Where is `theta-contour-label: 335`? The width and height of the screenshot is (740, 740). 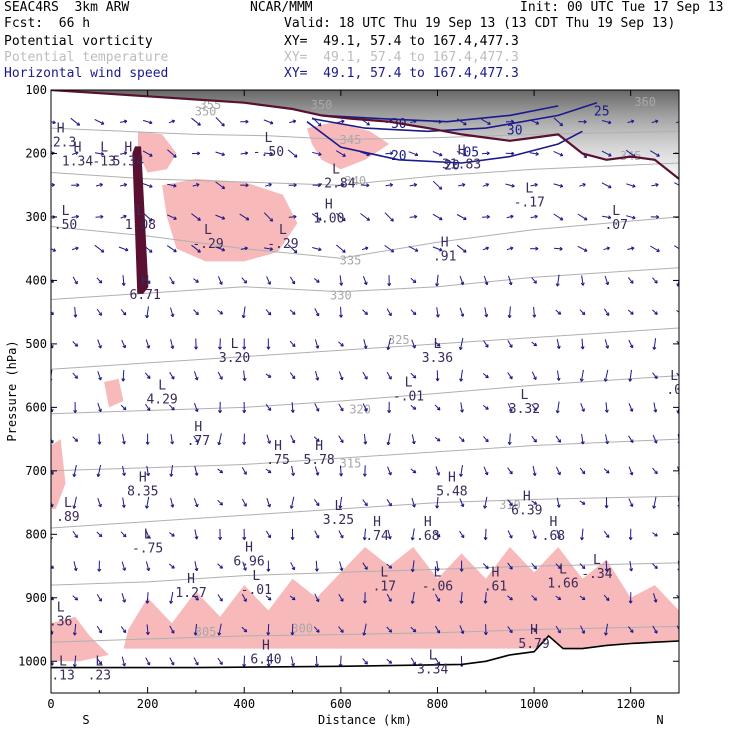
theta-contour-label: 335 is located at coordinates (351, 261).